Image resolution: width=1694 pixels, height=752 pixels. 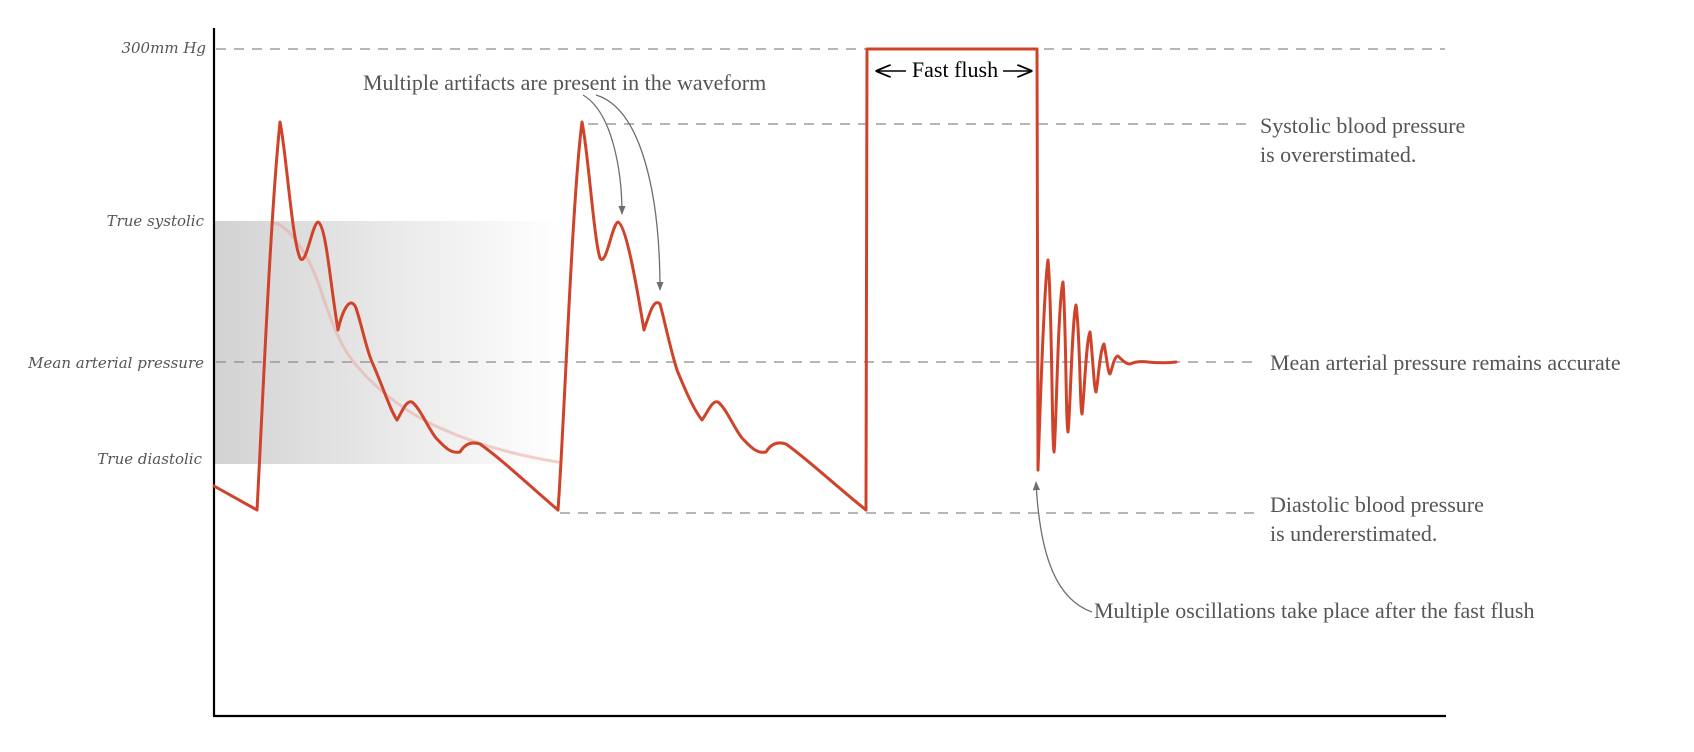 I want to click on systolic-overestimate-note-line-1: Systolic blood pressure, so click(x=1362, y=125).